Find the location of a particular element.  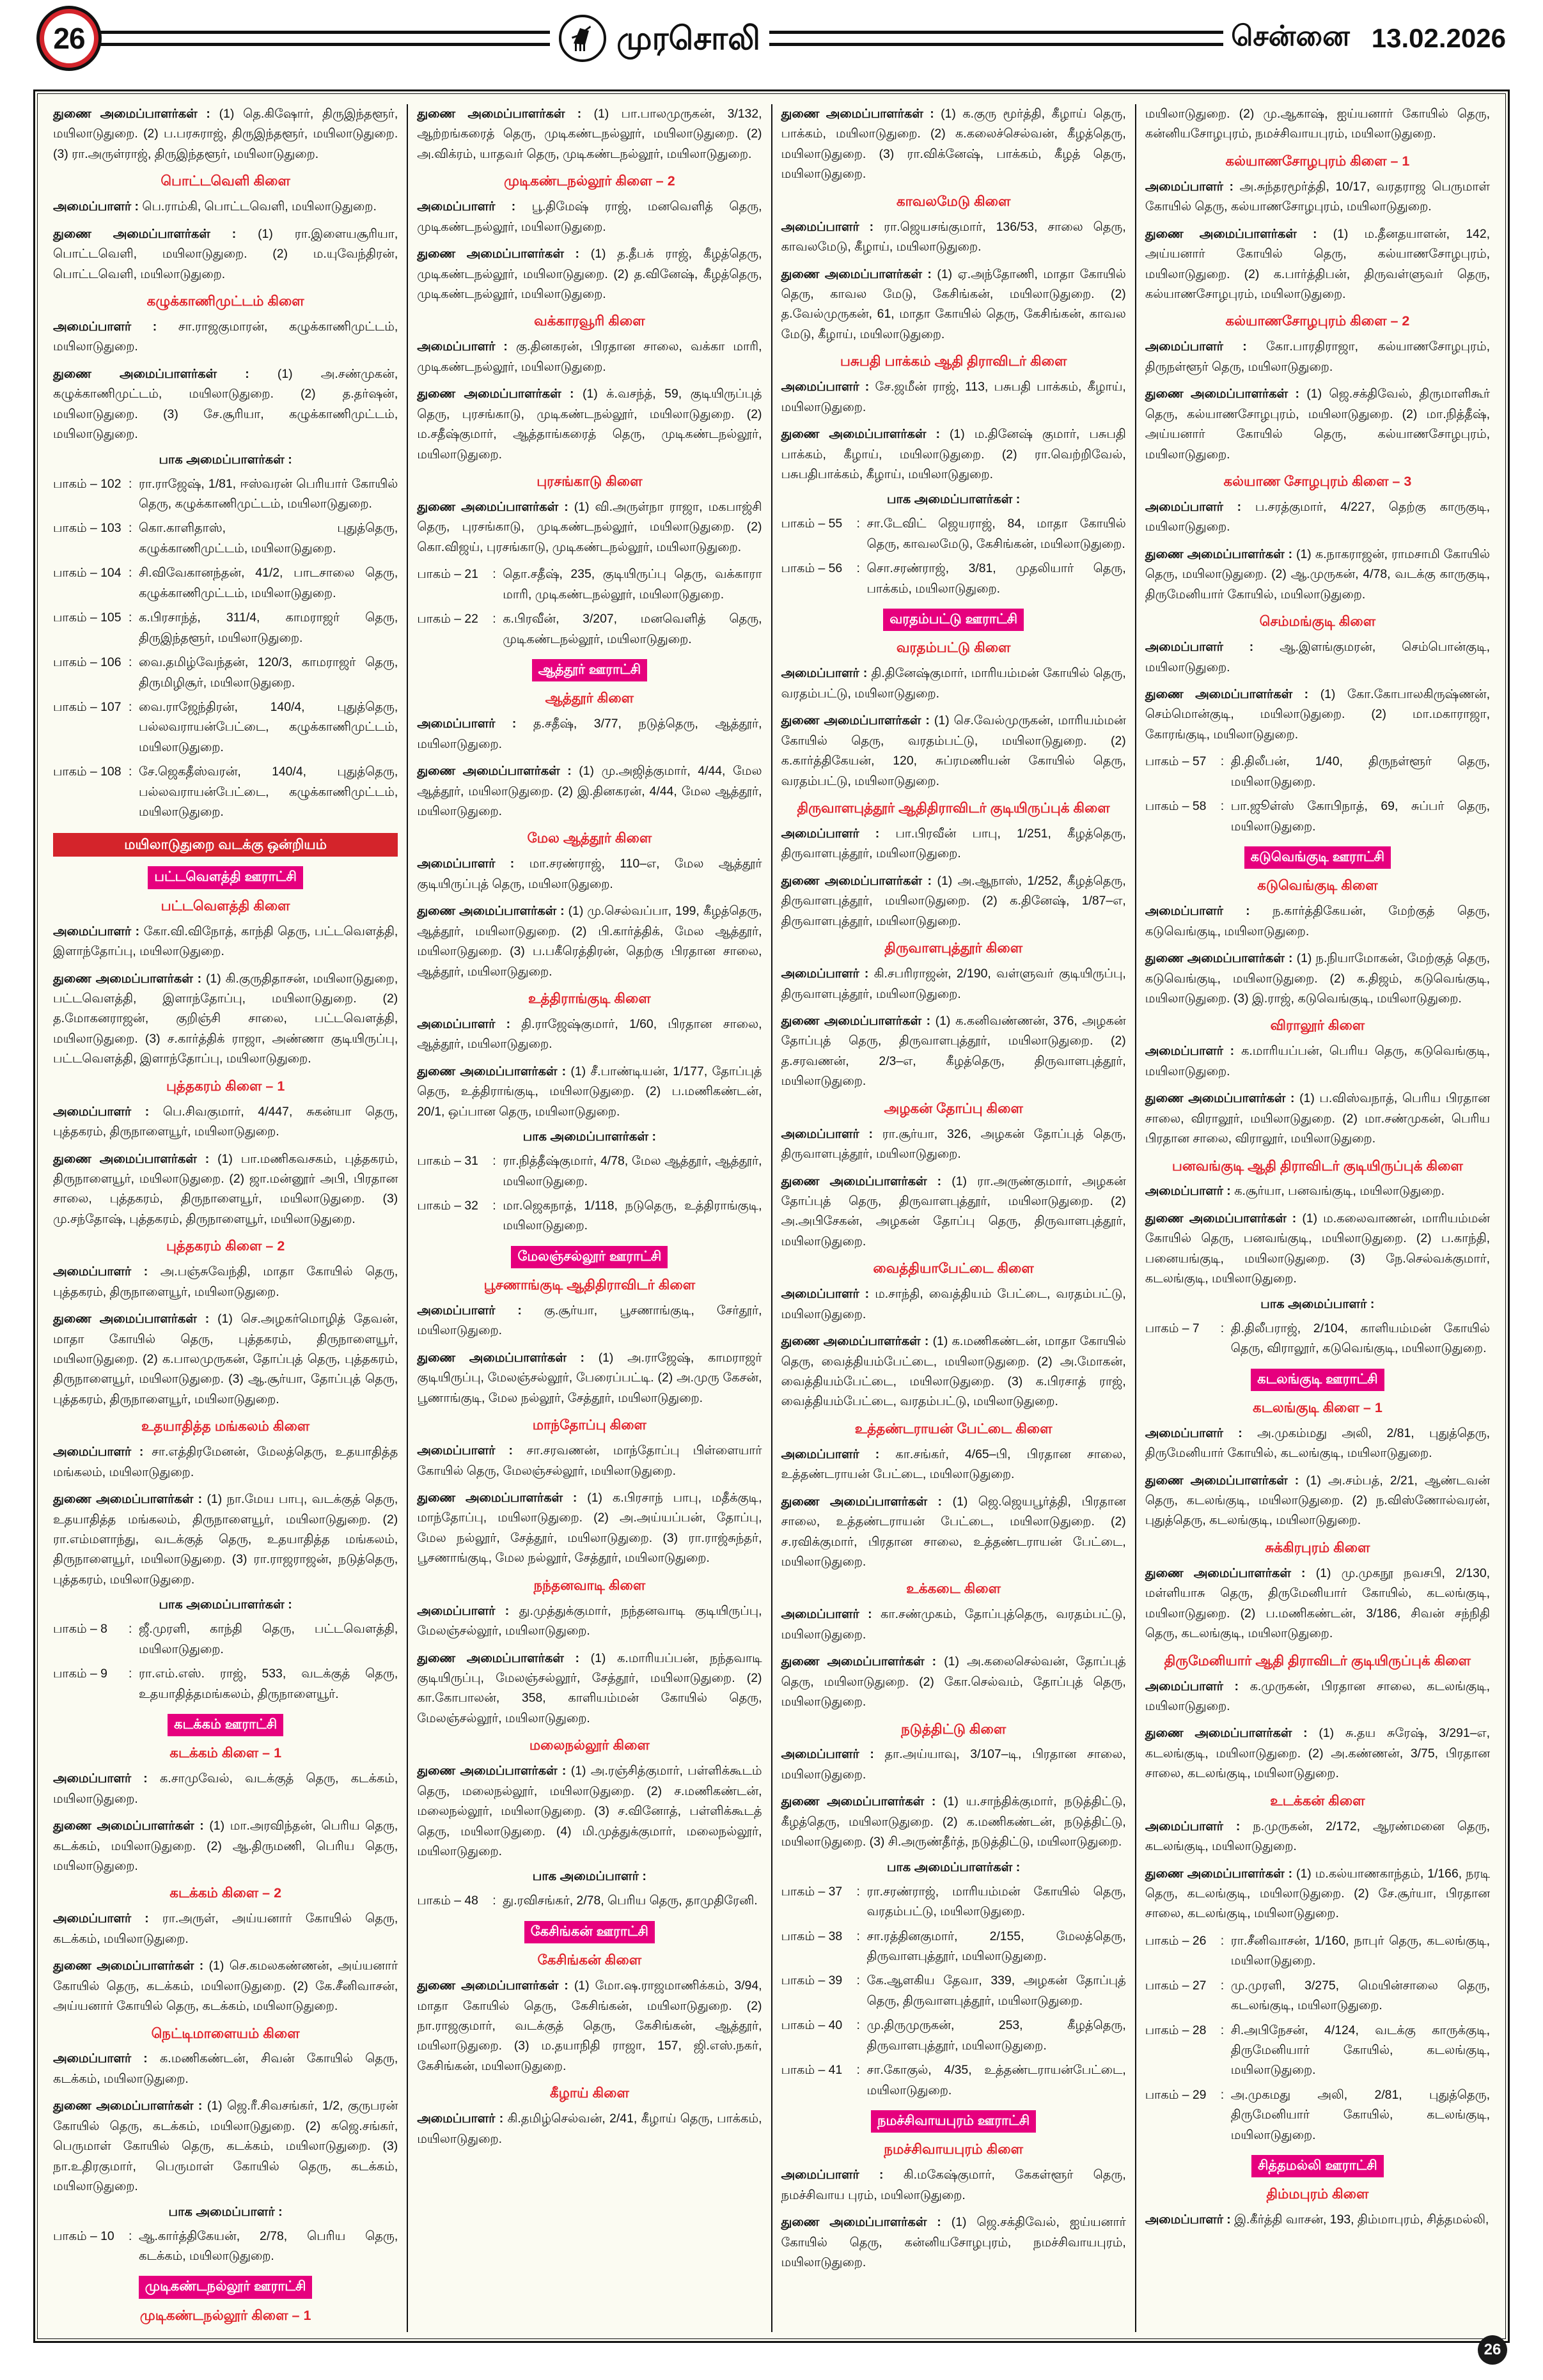

part-number: பாகம் – 28 is located at coordinates (1176, 2030).